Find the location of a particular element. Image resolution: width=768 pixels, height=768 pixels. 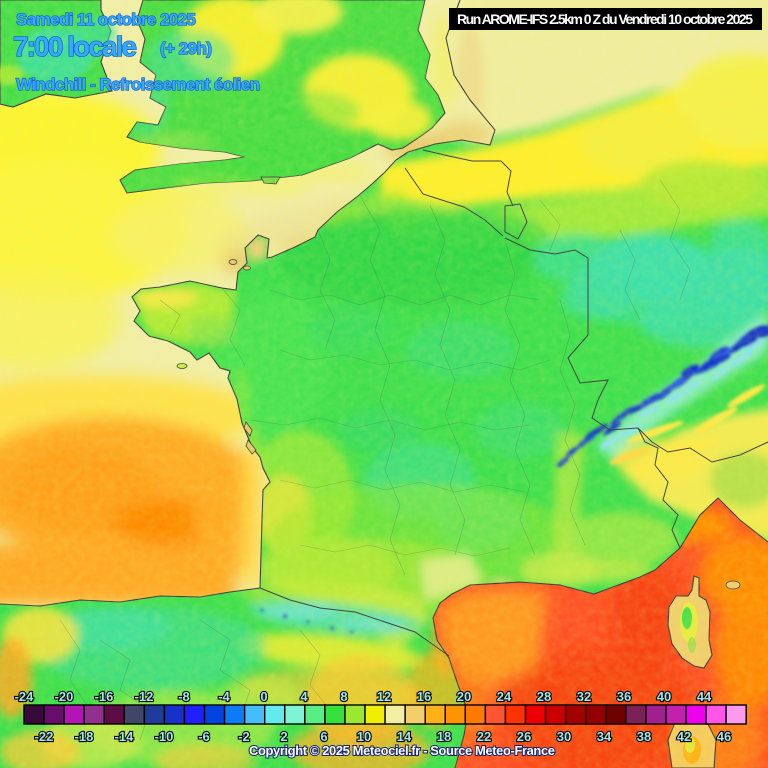

svg-text: 16 is located at coordinates (424, 696).